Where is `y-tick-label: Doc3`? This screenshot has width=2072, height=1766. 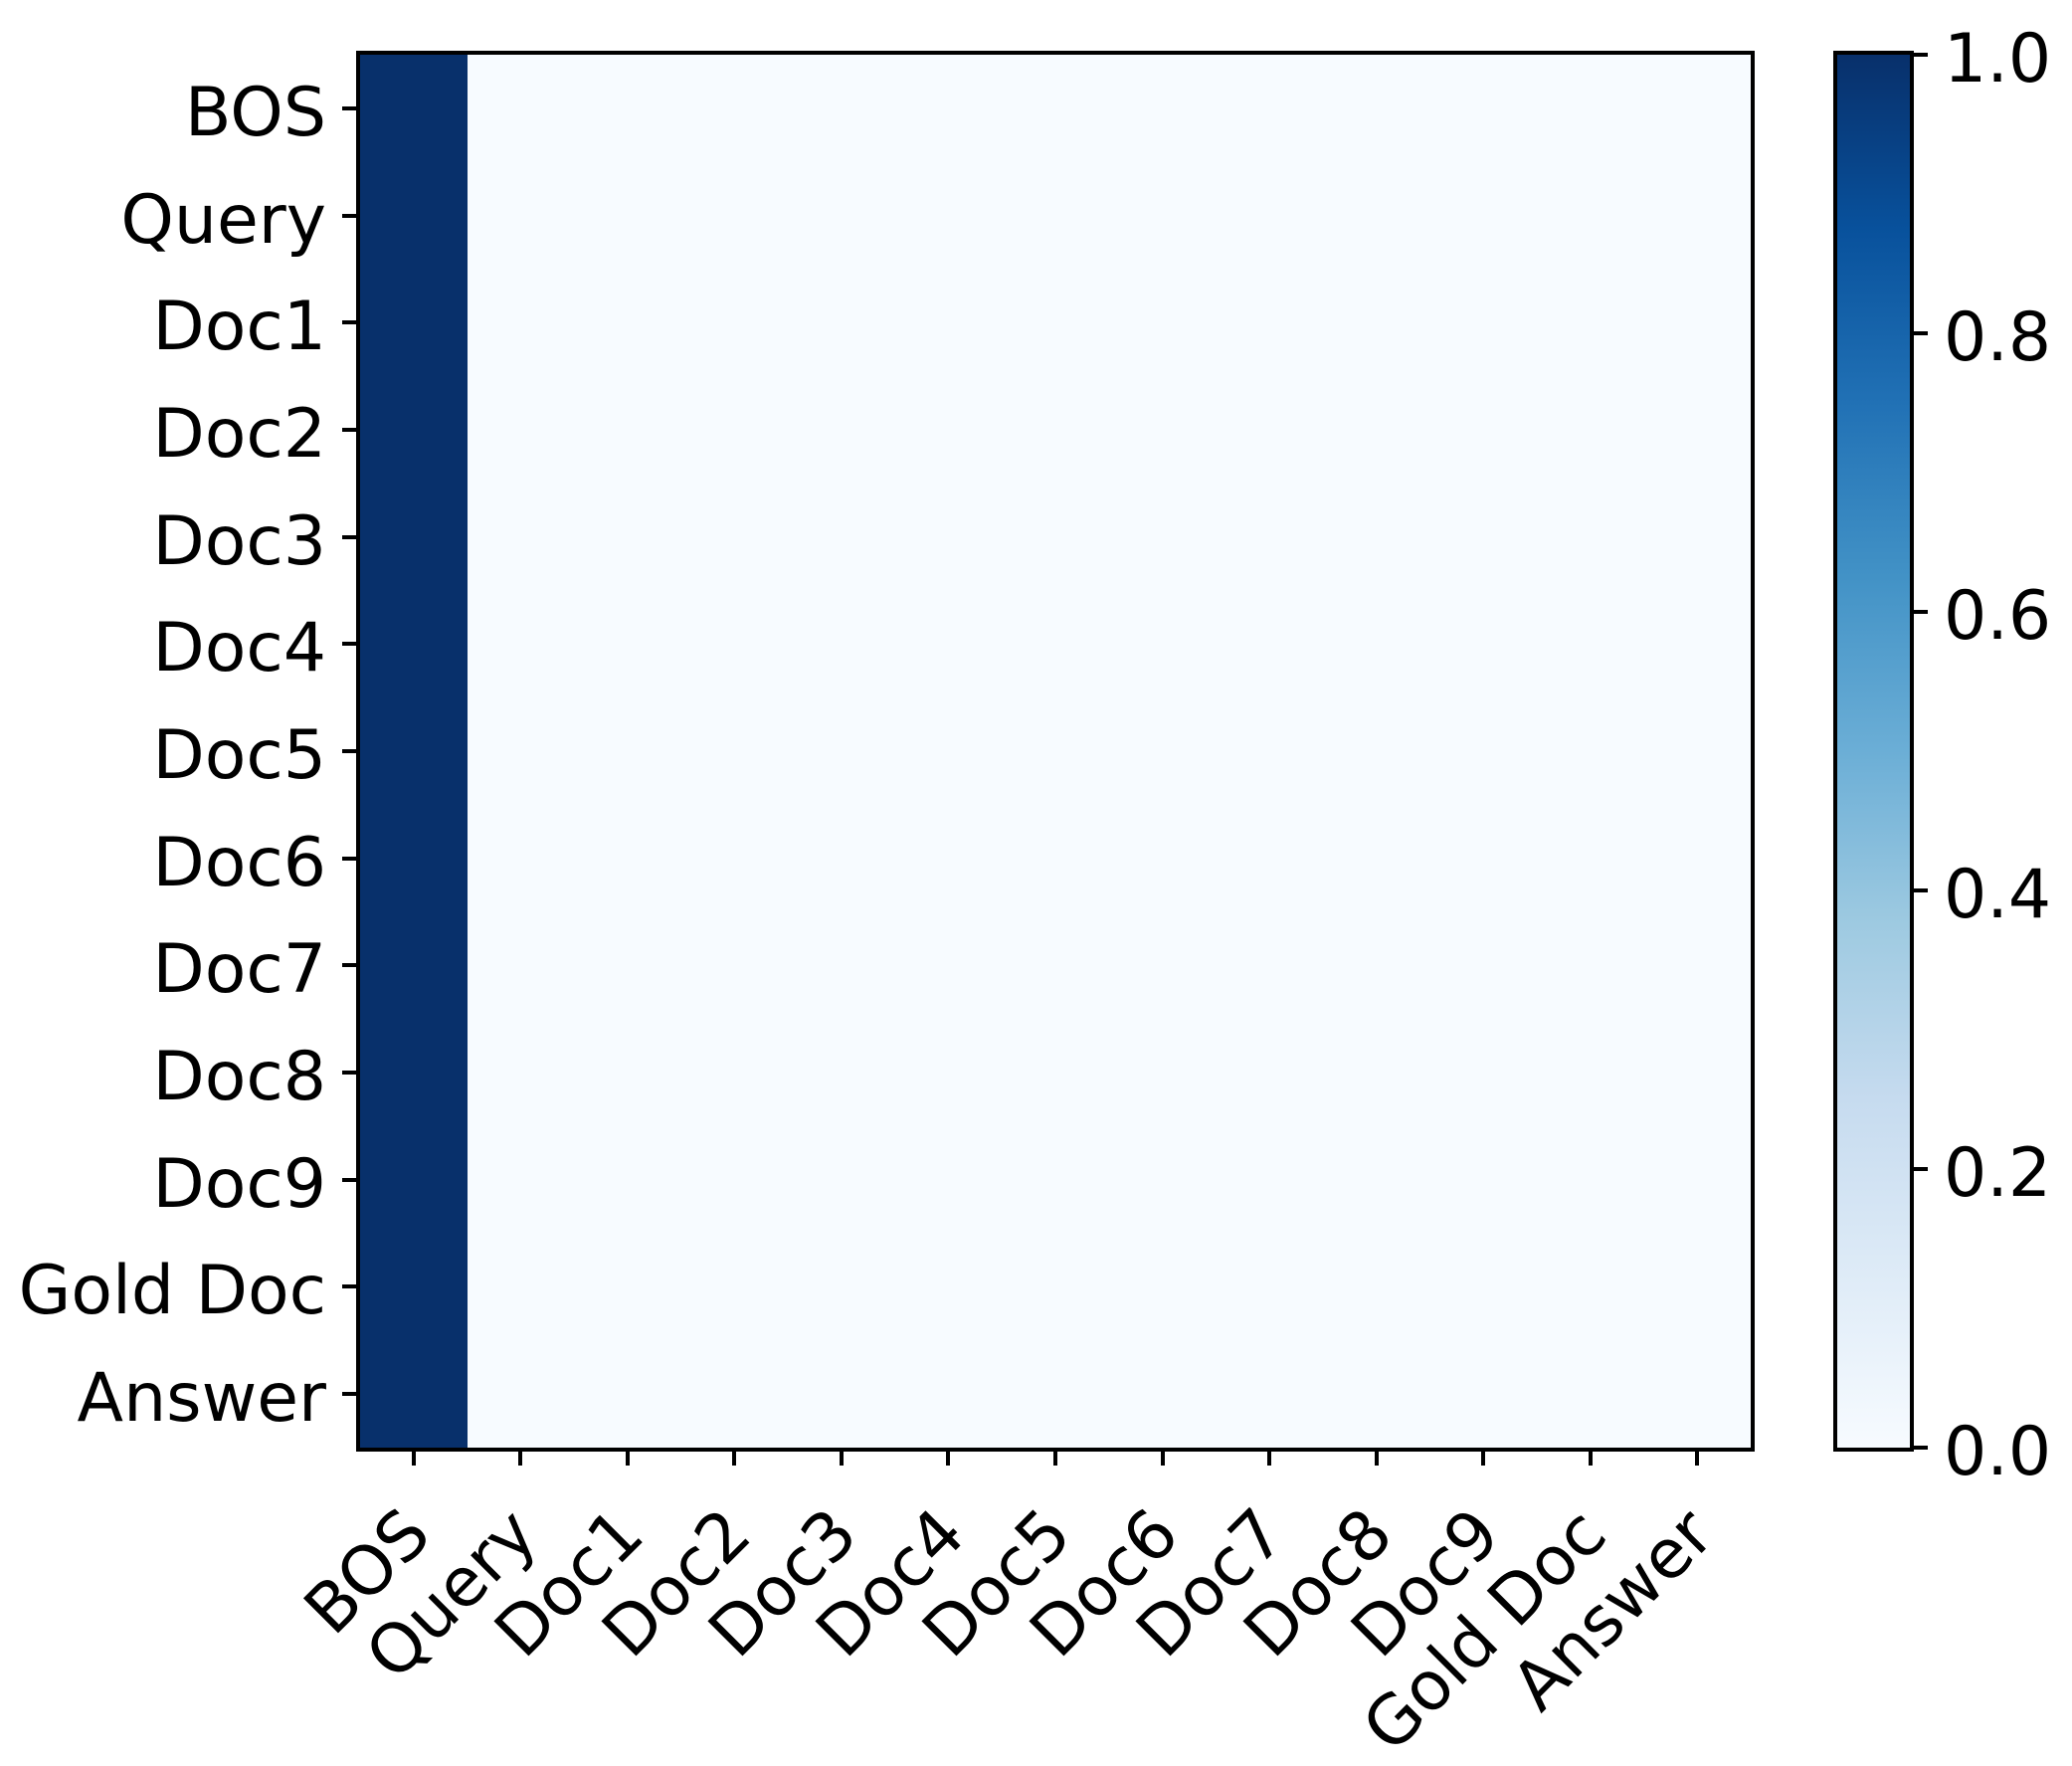 y-tick-label: Doc3 is located at coordinates (239, 541).